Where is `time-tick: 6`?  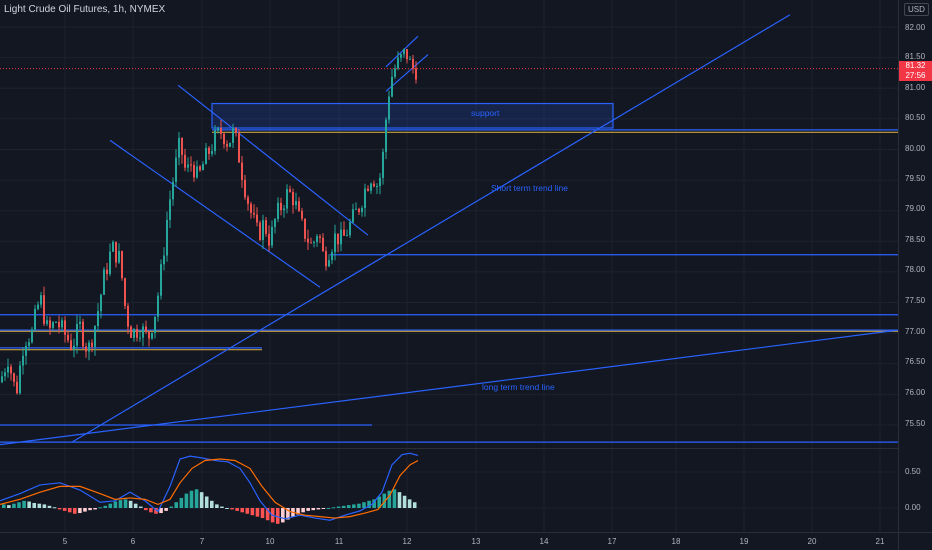
time-tick: 6 is located at coordinates (133, 541).